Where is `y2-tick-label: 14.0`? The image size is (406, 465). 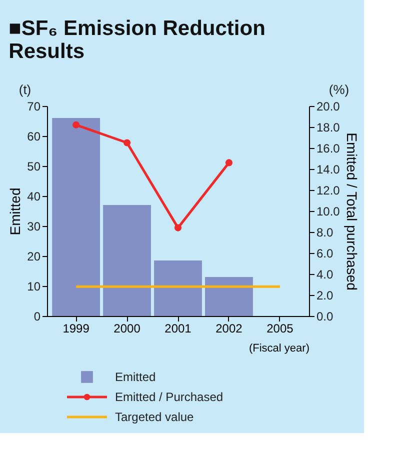 y2-tick-label: 14.0 is located at coordinates (328, 169).